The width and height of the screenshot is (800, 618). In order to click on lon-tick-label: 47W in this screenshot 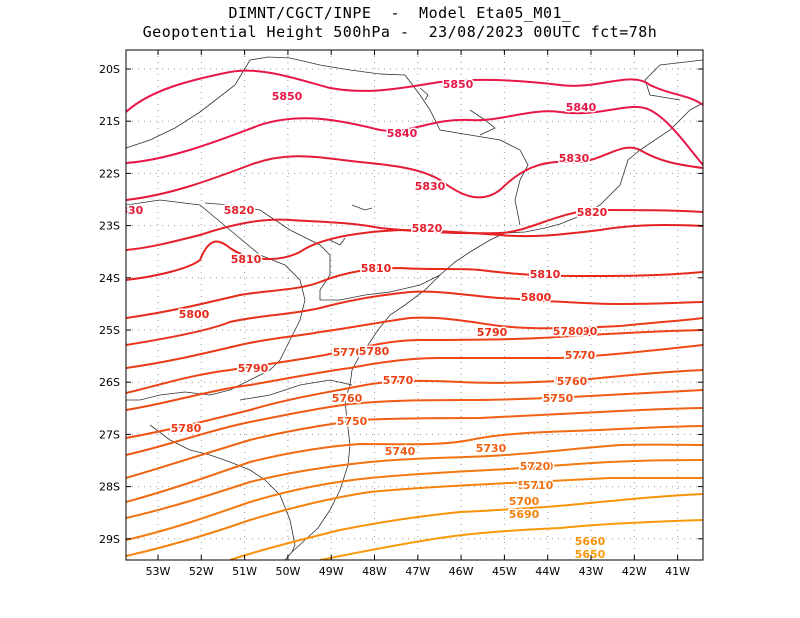, I will do `click(417, 571)`.